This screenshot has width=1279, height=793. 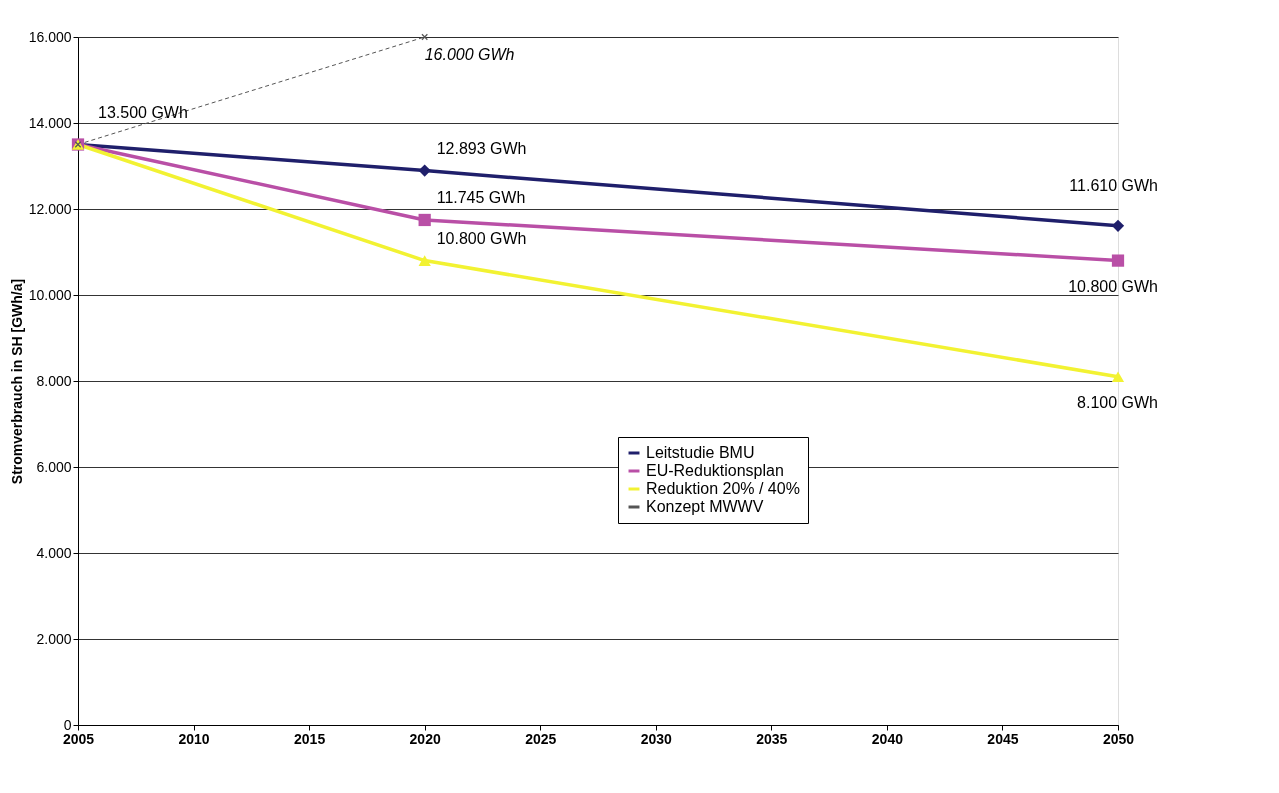 I want to click on x-tick-label: 2025, so click(x=541, y=738).